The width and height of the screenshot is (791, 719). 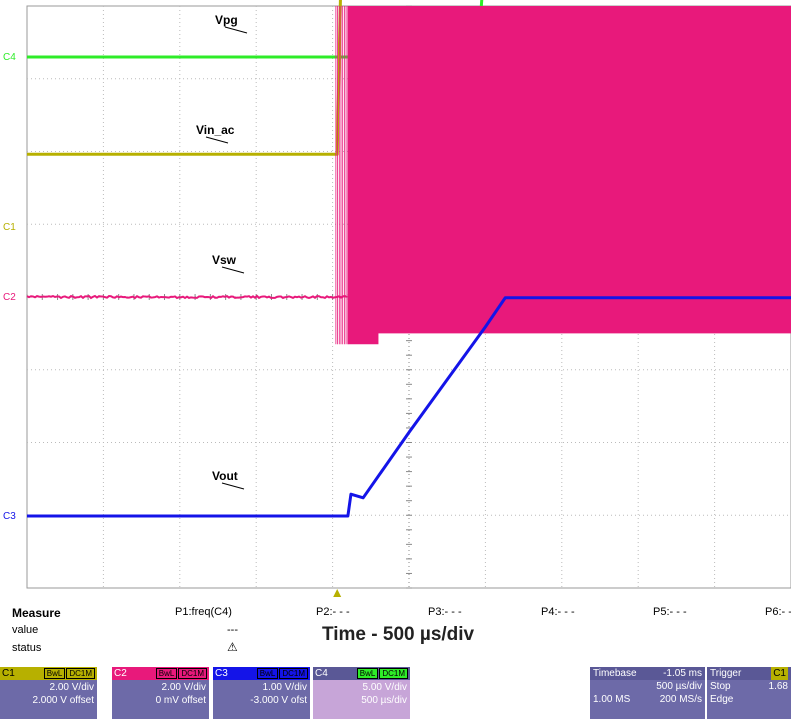 I want to click on channel-id: C4, so click(x=335, y=673).